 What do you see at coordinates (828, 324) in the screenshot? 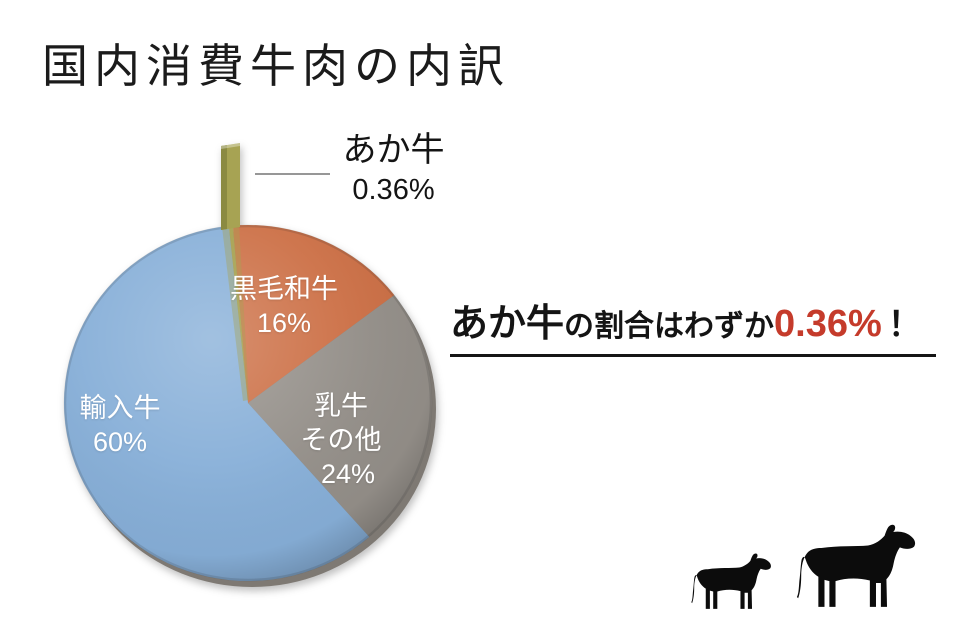
I see `annotation-value: 0.36%` at bounding box center [828, 324].